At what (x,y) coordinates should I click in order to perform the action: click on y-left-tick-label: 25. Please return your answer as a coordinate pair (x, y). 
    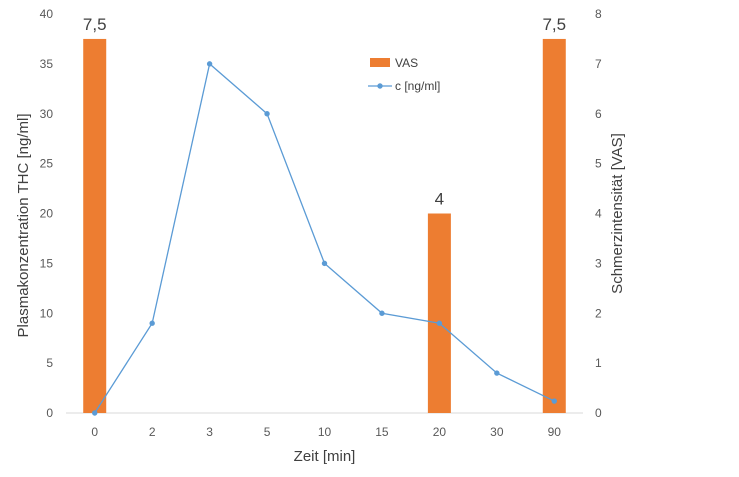
    Looking at the image, I should click on (47, 164).